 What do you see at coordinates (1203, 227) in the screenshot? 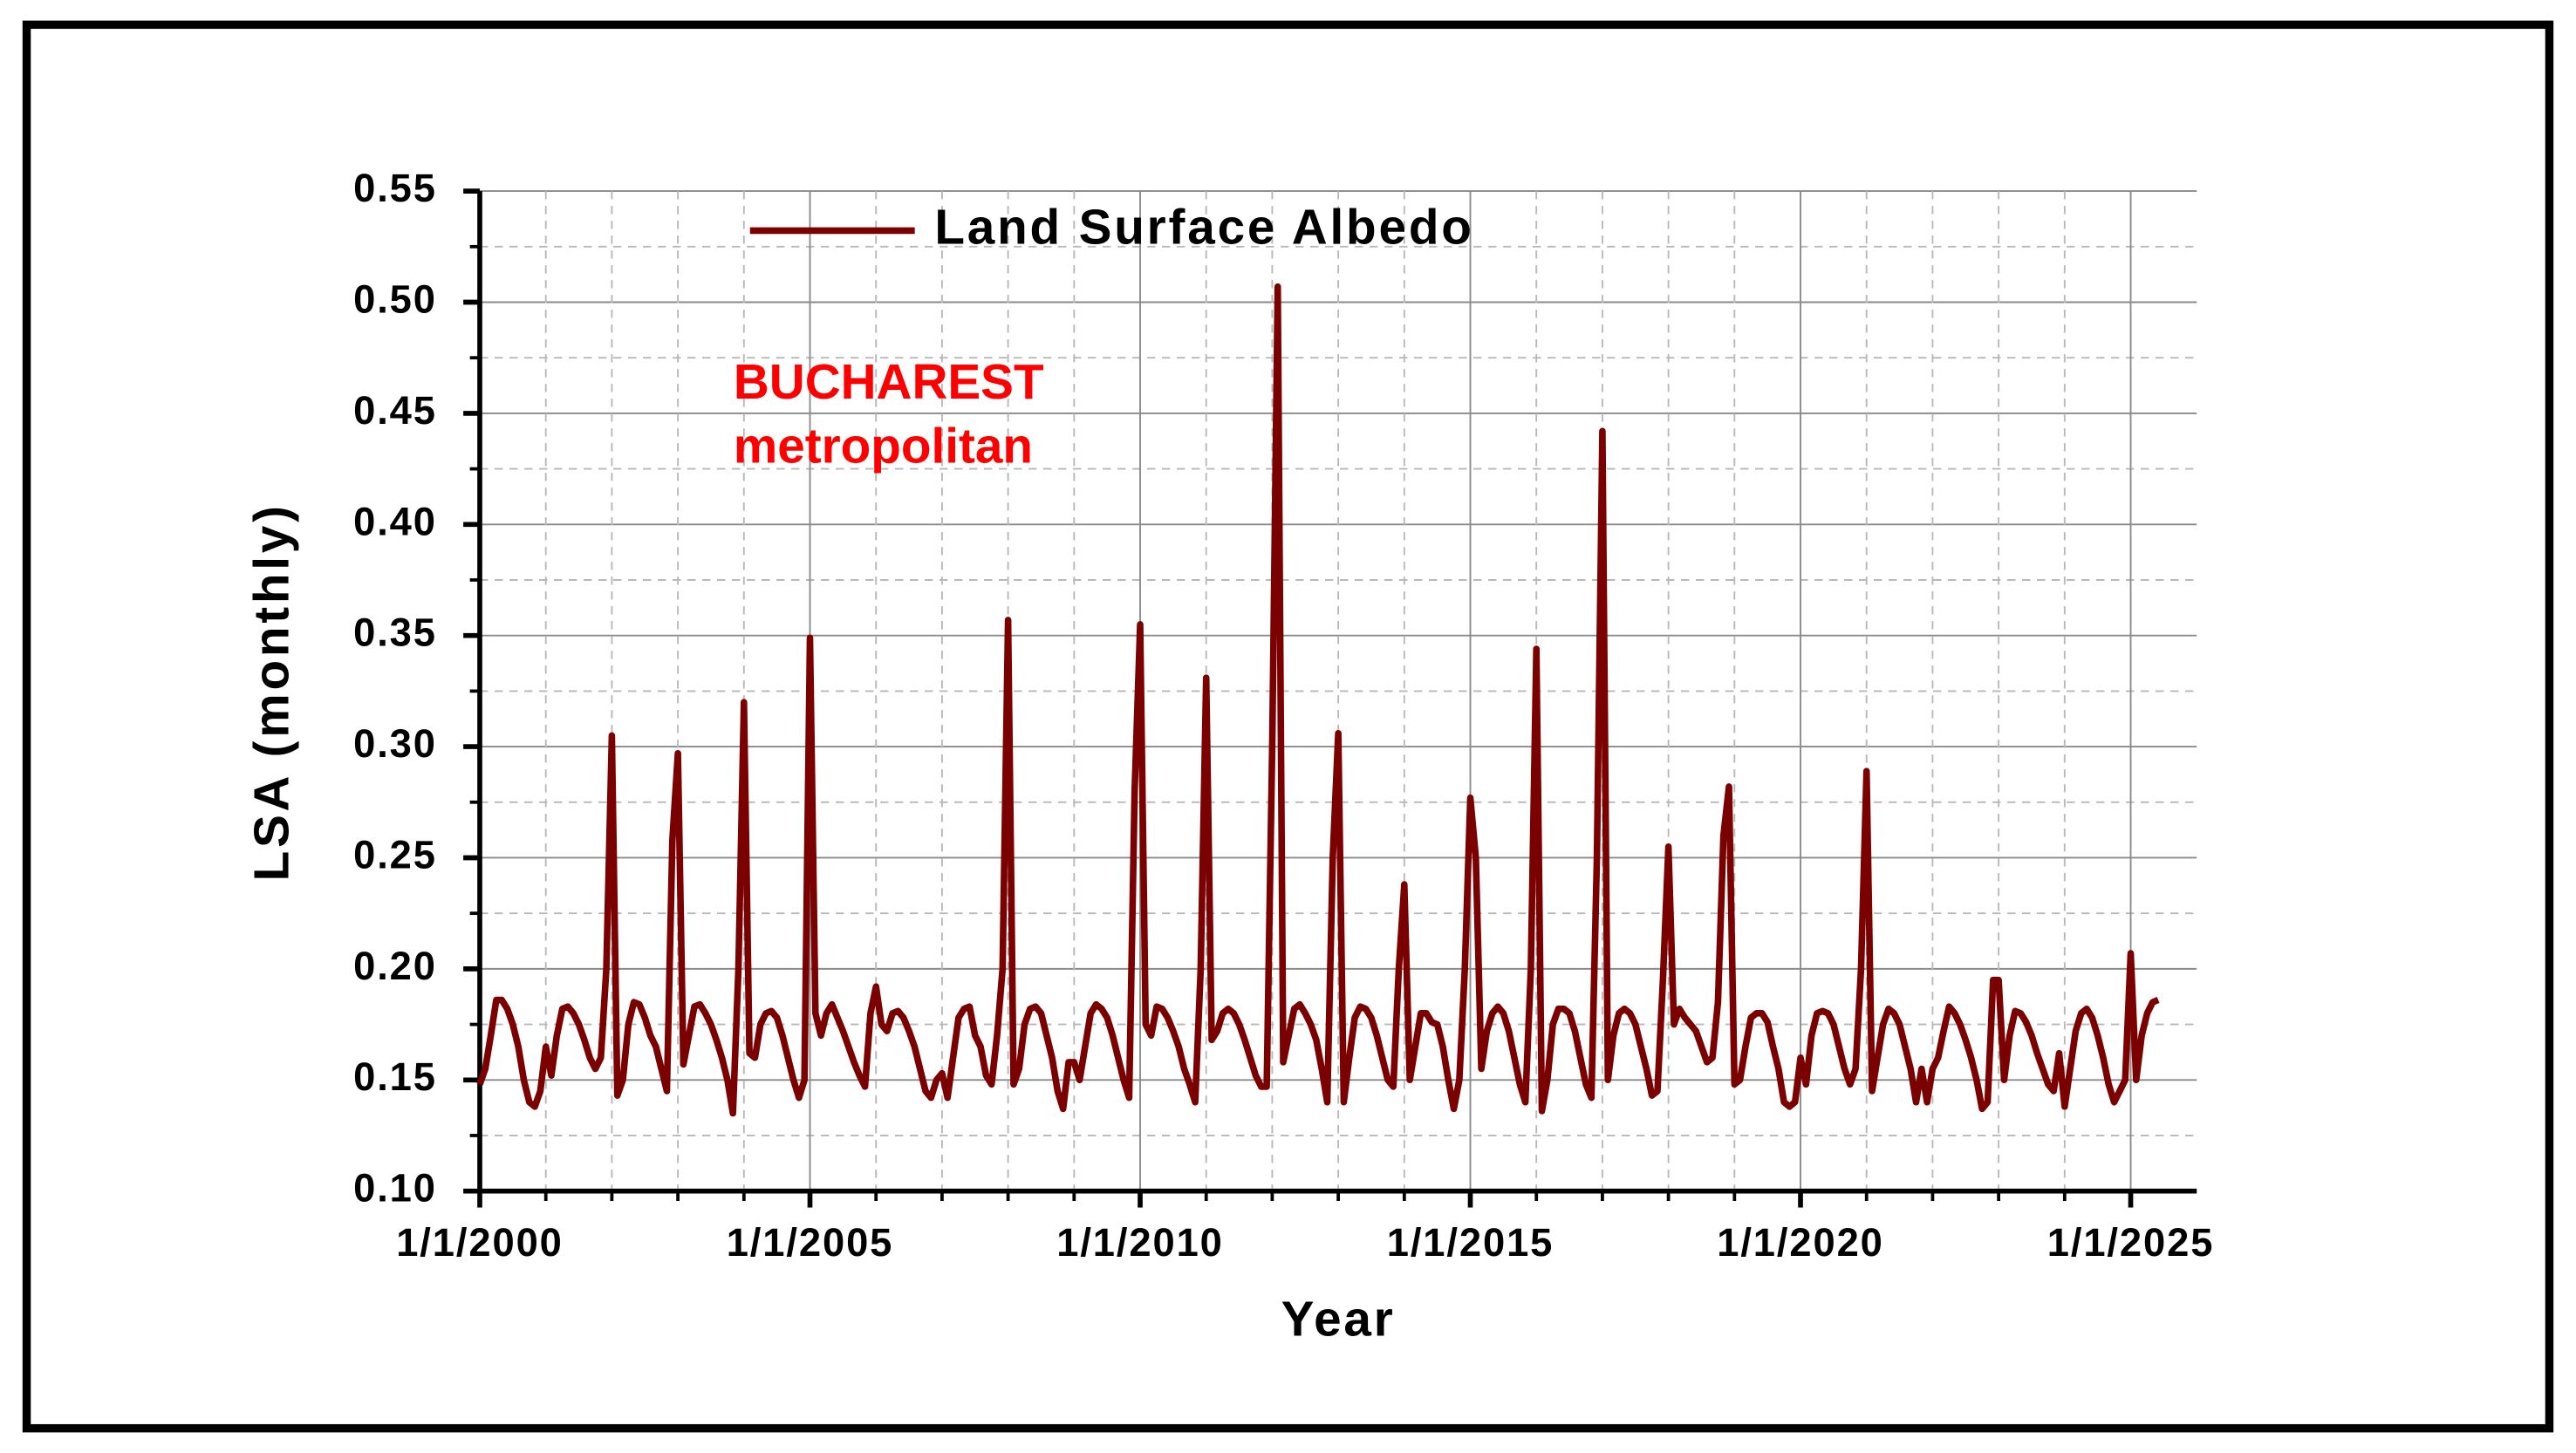
I see `legend-label: Land Surface Albedo` at bounding box center [1203, 227].